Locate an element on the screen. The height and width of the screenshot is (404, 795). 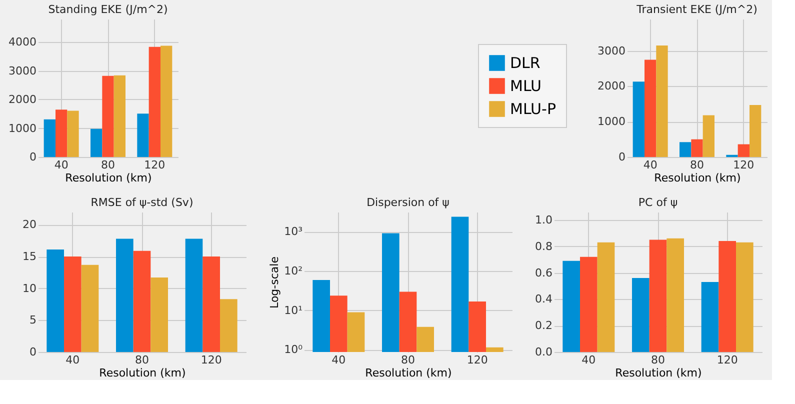
y-tick-label: 0.2 is located at coordinates (543, 325).